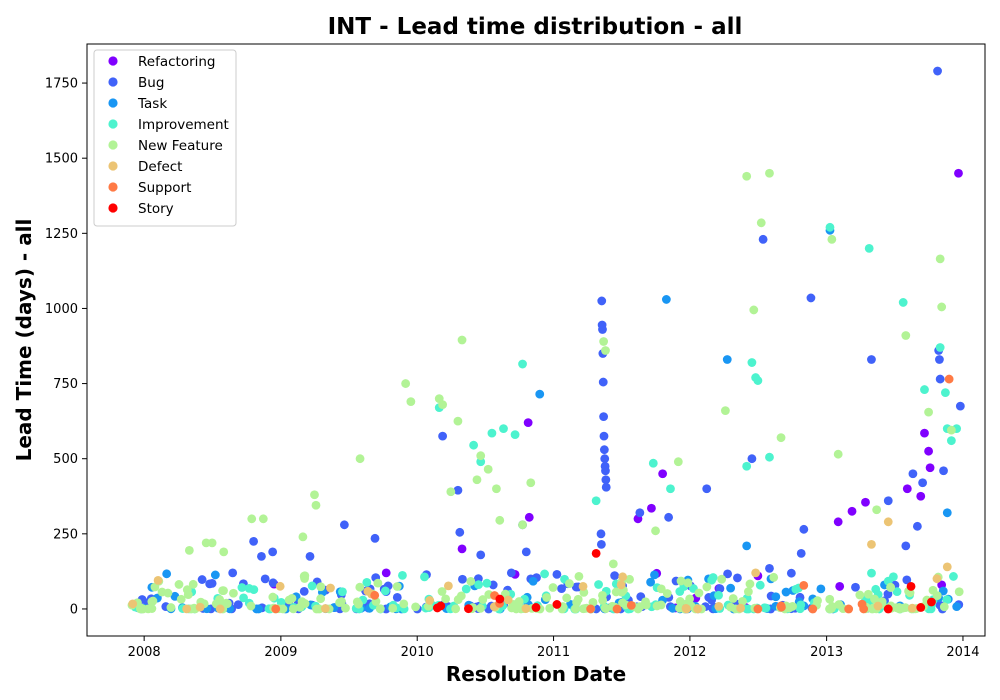  Describe the element at coordinates (152, 104) in the screenshot. I see `legend-label: Task` at that location.